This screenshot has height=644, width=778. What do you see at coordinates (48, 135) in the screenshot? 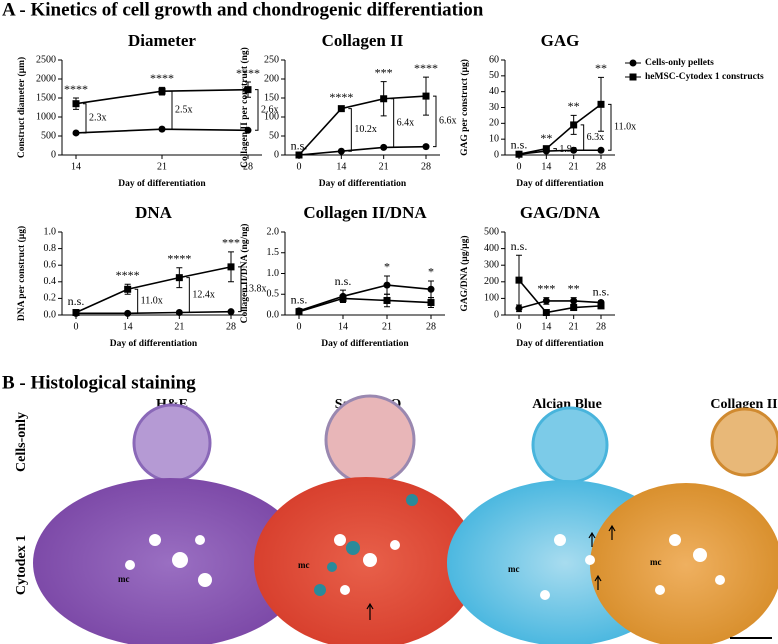
I see `y-tick-label: 500` at bounding box center [48, 135].